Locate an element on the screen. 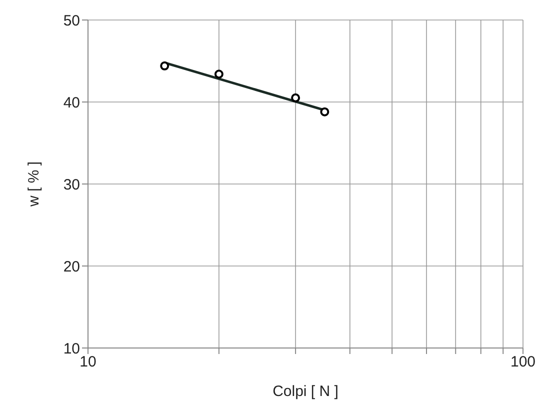  y-tick-label: 40 is located at coordinates (71, 103).